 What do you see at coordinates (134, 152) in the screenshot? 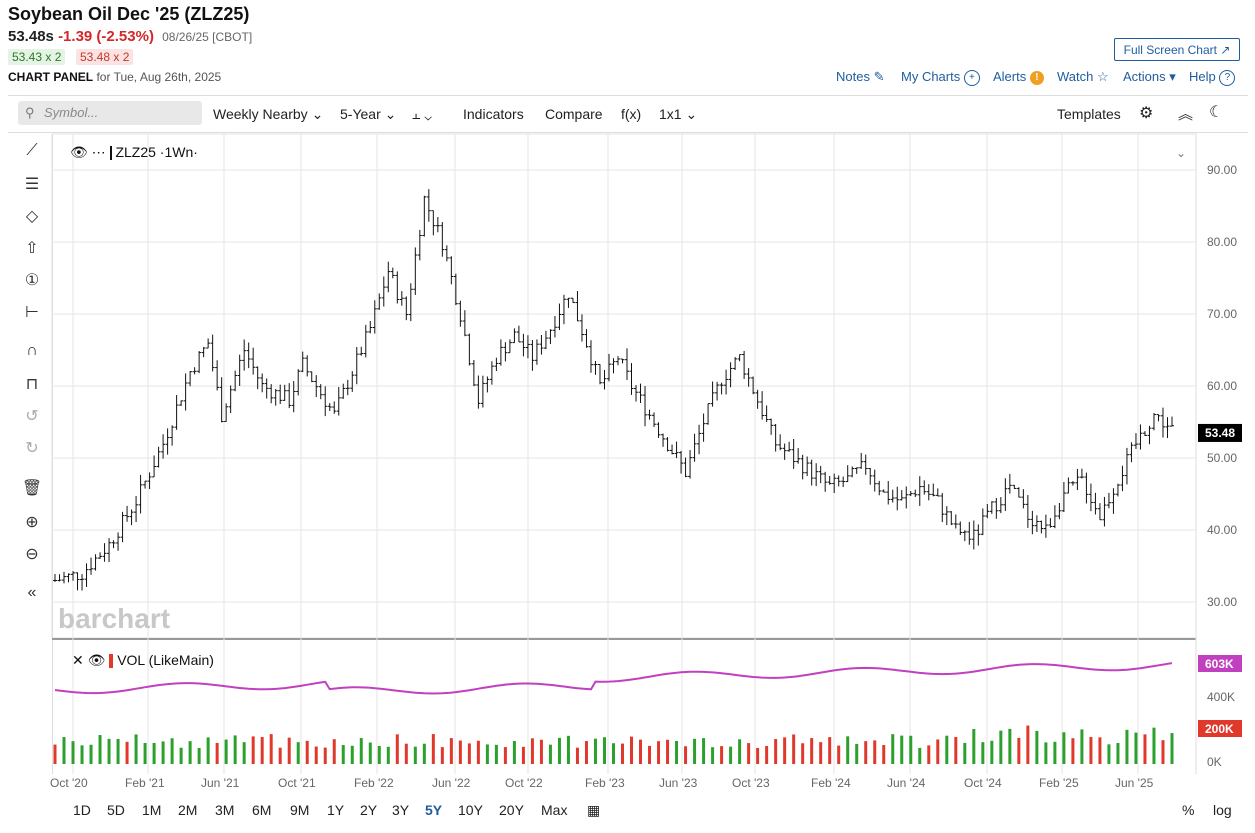
I see `price-legend: 👁 ⋯ ZLZ25 ·1Wn·` at bounding box center [134, 152].